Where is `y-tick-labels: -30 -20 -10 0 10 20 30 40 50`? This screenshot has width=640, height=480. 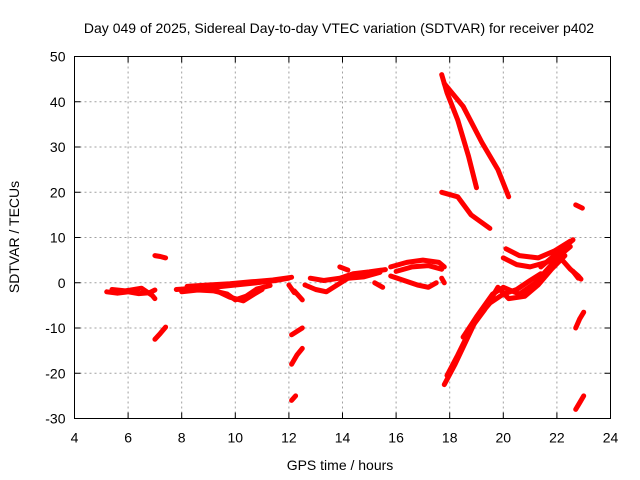
y-tick-labels: -30 -20 -10 0 10 20 30 40 50 is located at coordinates (55, 238).